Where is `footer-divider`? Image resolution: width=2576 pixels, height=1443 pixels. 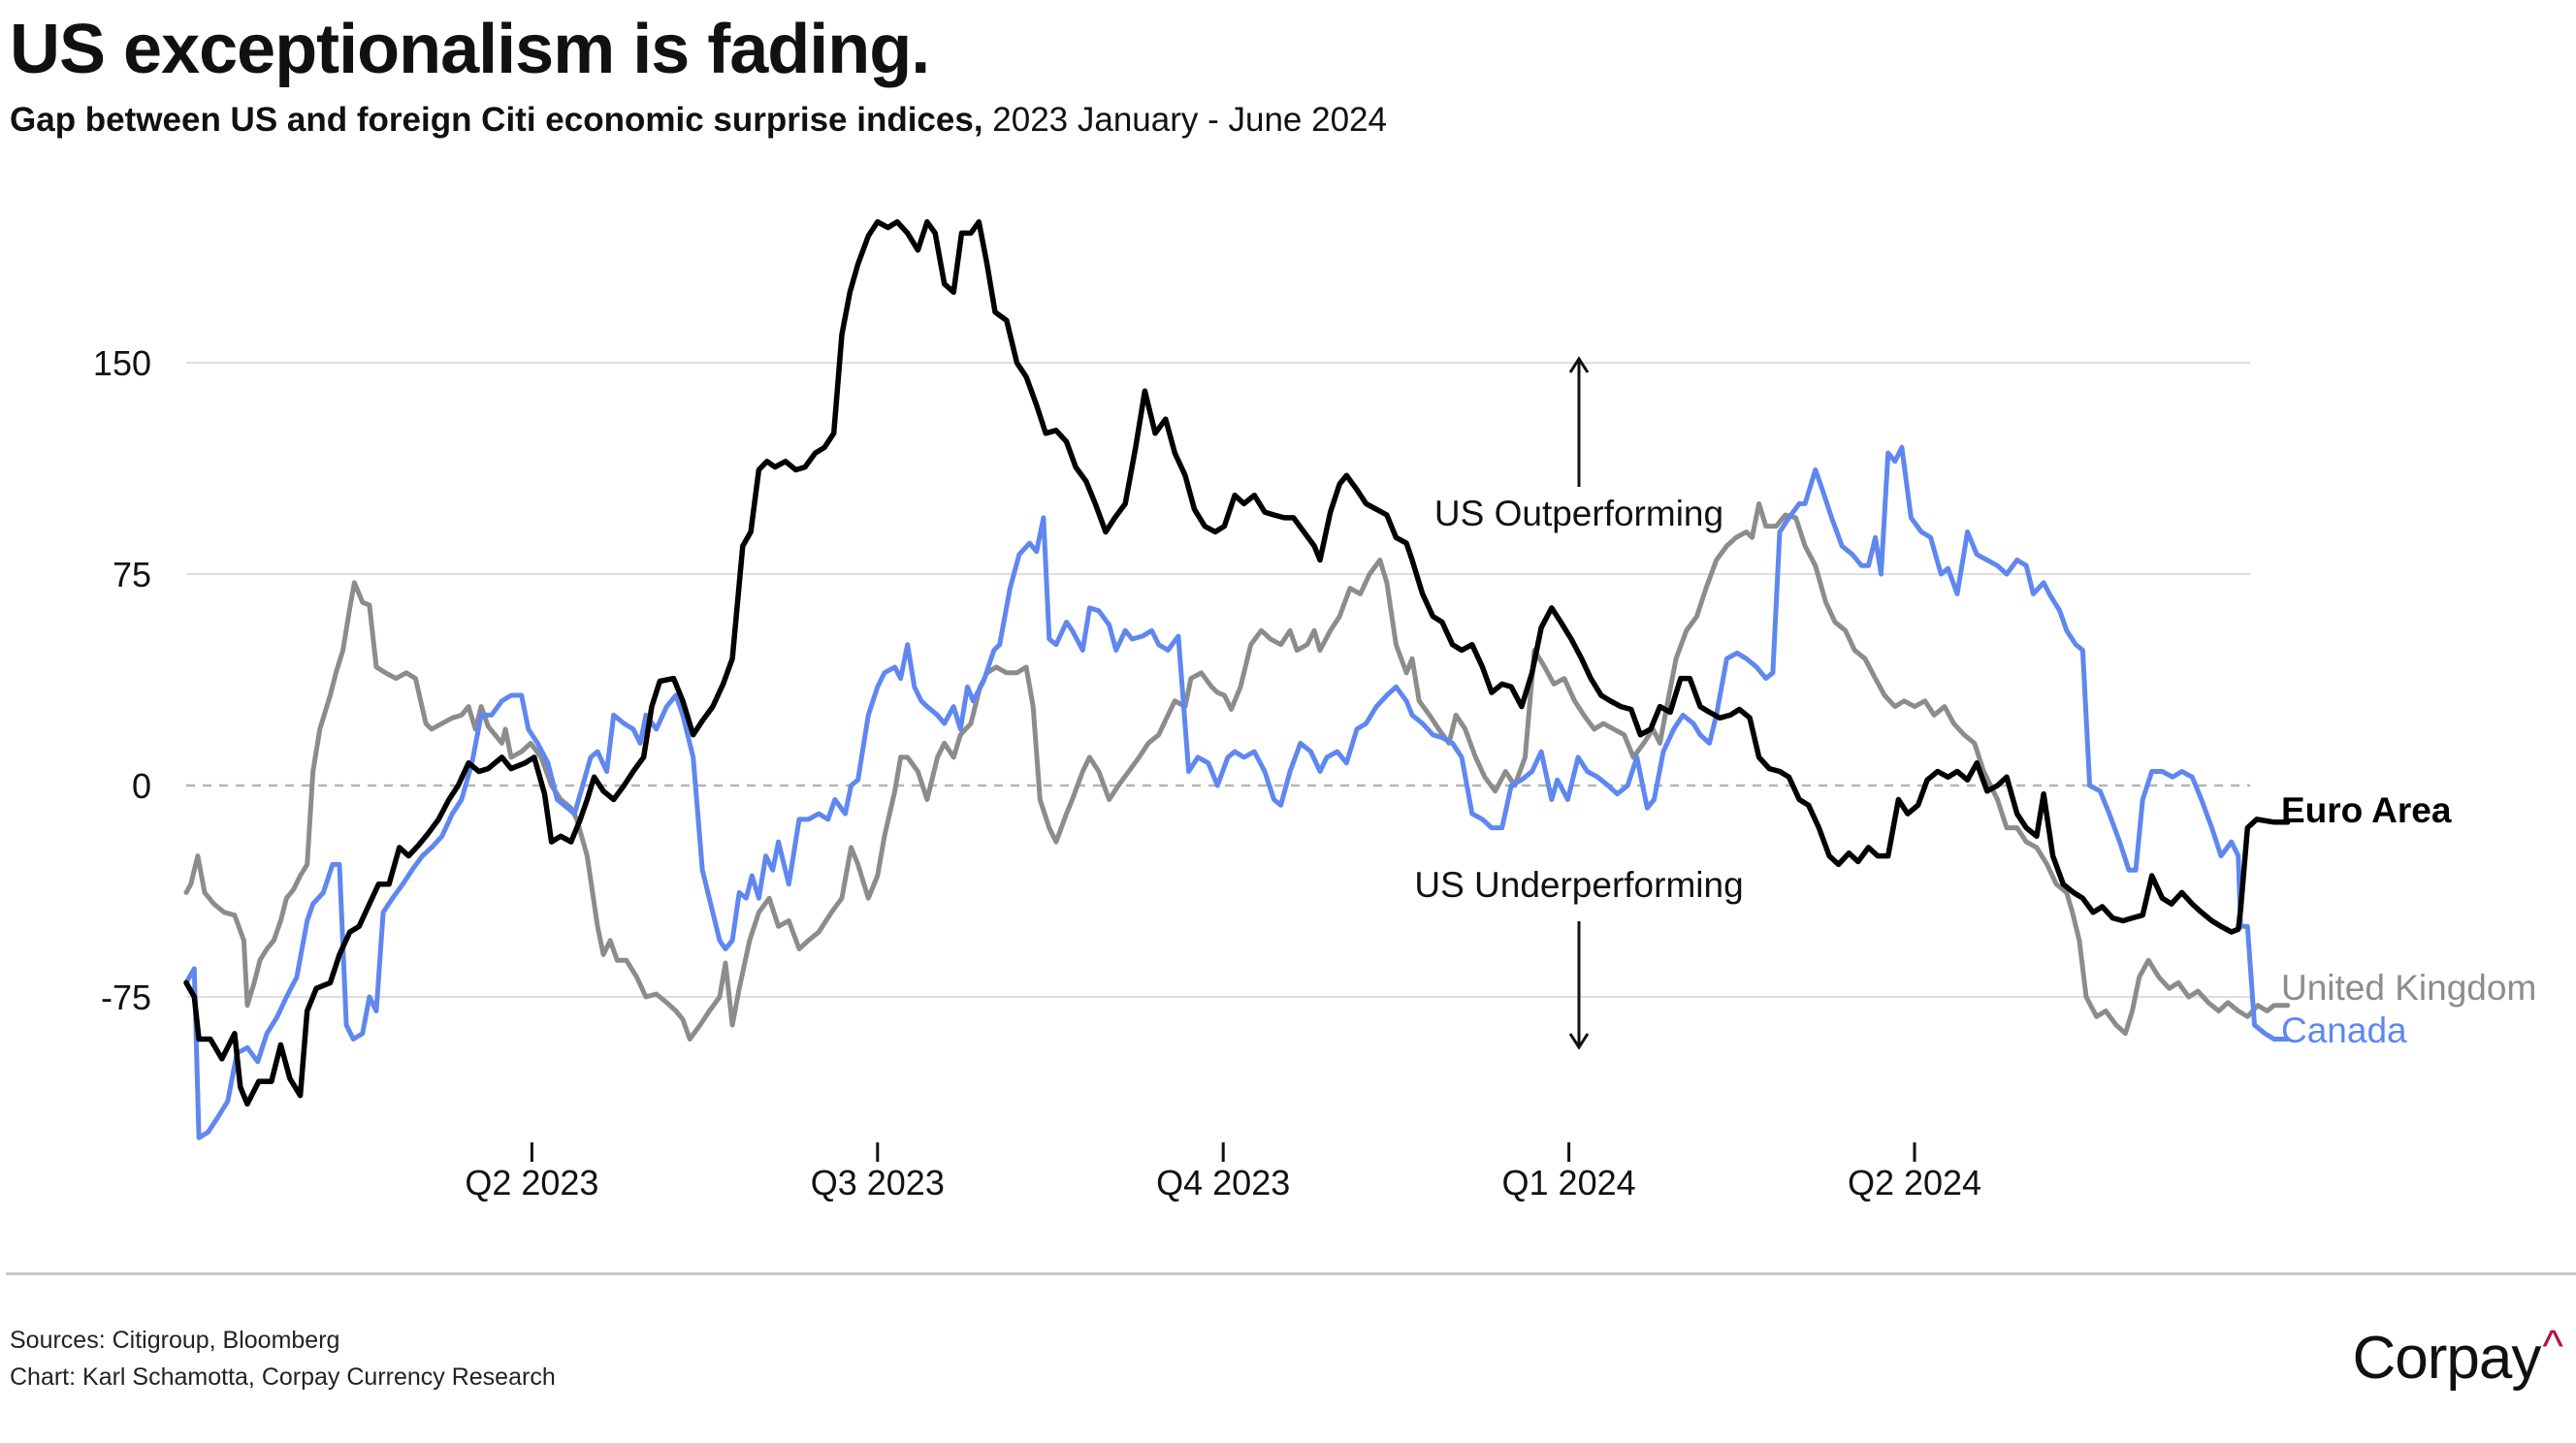 footer-divider is located at coordinates (1291, 1273).